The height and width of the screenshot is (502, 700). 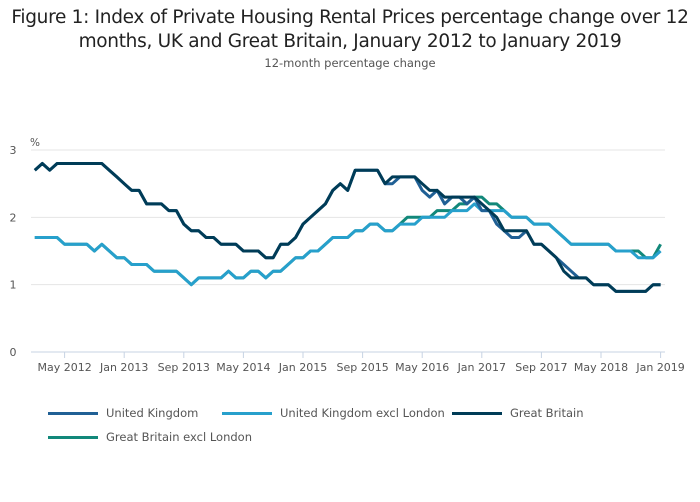 What do you see at coordinates (184, 367) in the screenshot?
I see `x-tick-label-sep-2013: Sep 2013` at bounding box center [184, 367].